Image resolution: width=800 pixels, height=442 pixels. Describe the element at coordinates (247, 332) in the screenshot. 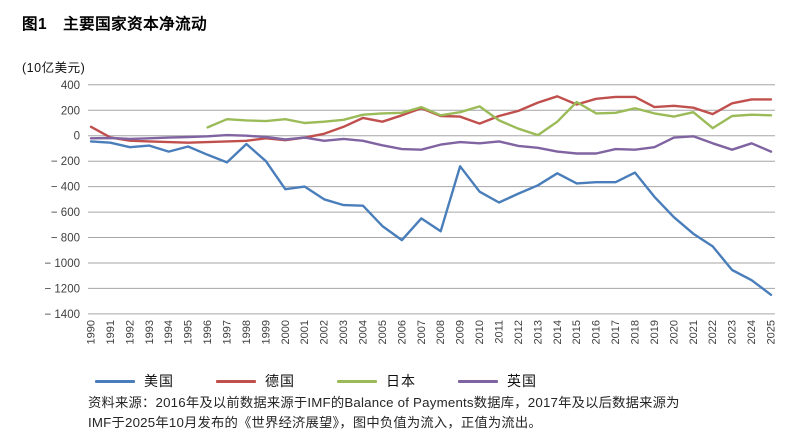

I see `svg-text: 1998` at that location.